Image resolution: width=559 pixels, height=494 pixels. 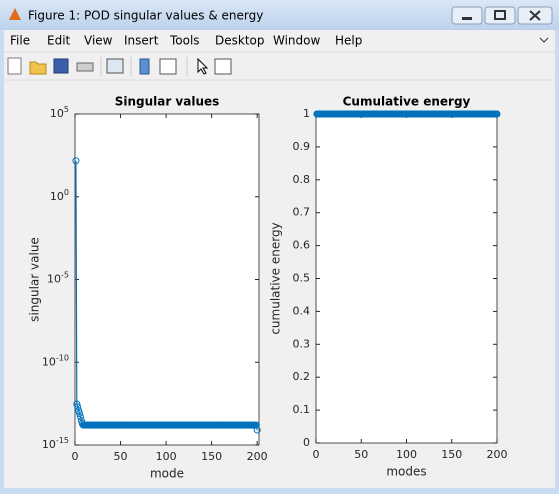 What do you see at coordinates (14, 66) in the screenshot?
I see `new-button` at bounding box center [14, 66].